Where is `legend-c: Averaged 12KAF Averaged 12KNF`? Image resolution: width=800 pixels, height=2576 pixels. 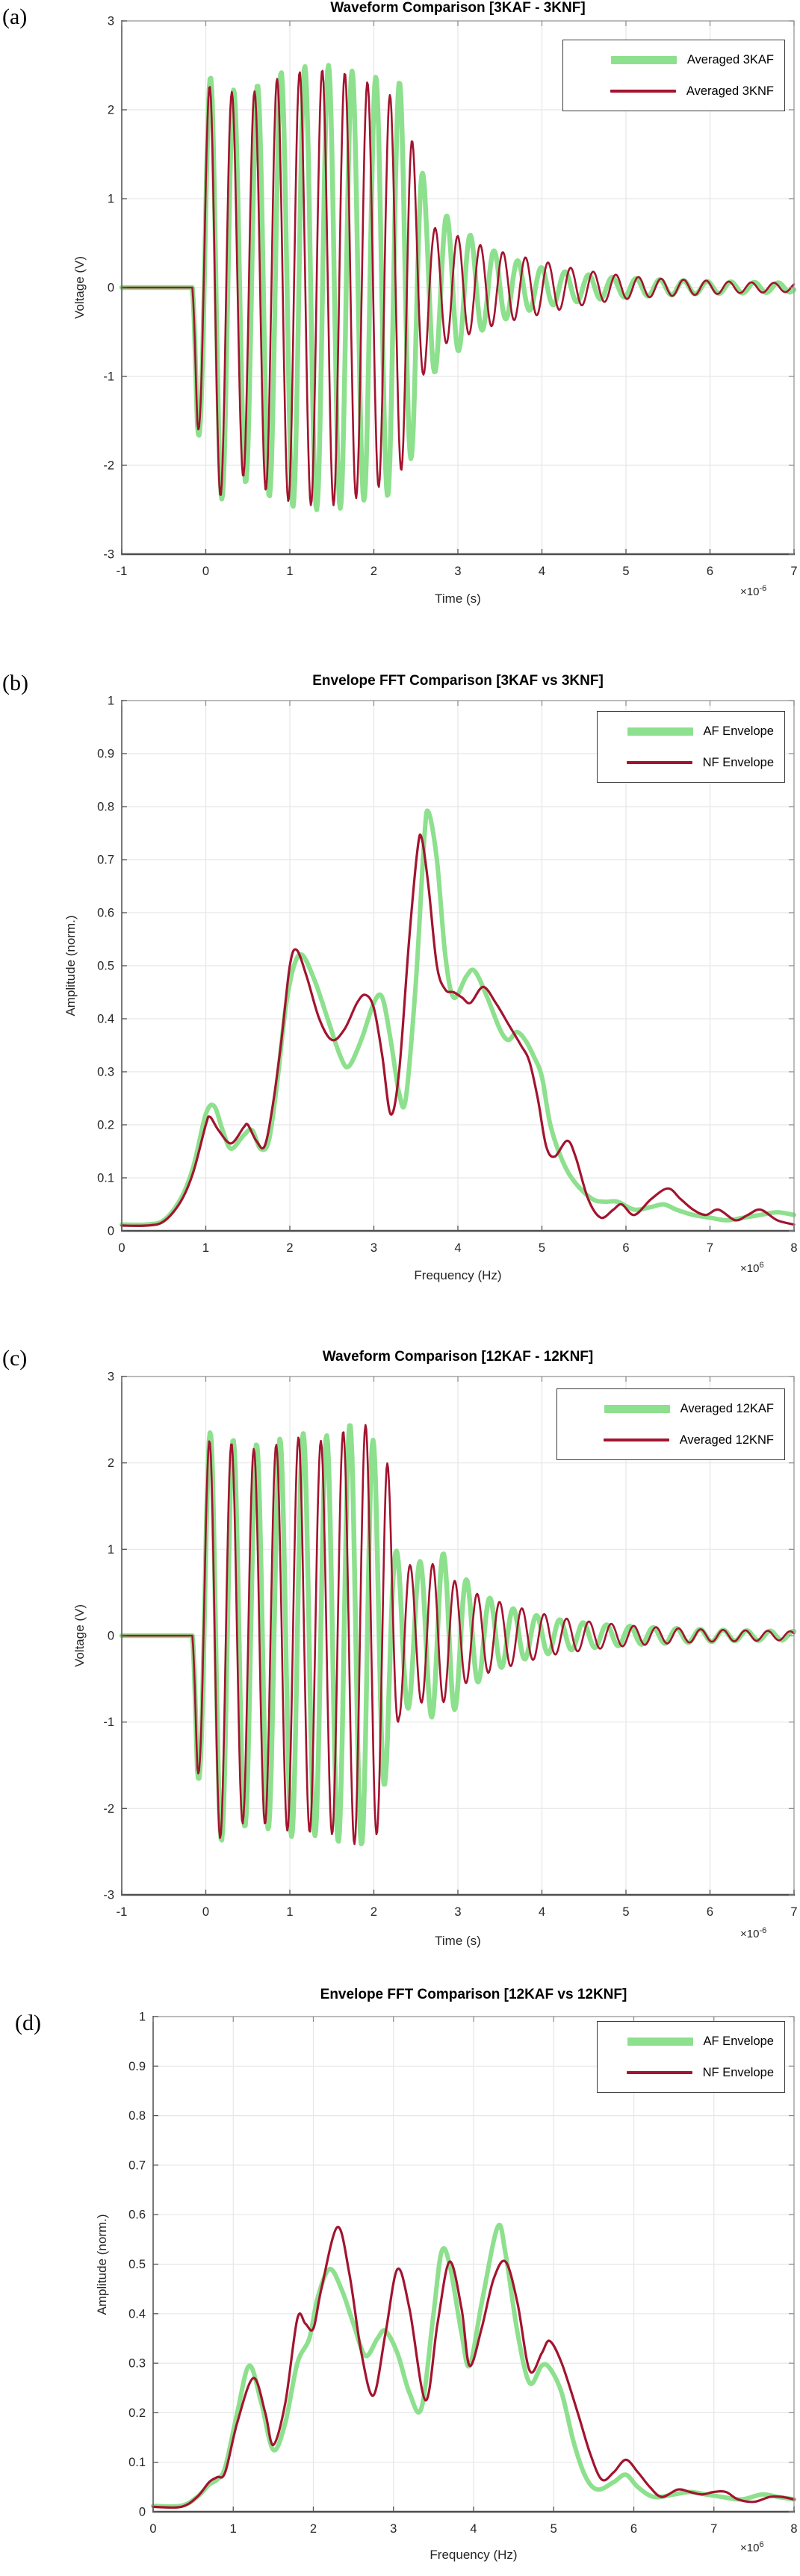 legend-c: Averaged 12KAF Averaged 12KNF is located at coordinates (670, 1424).